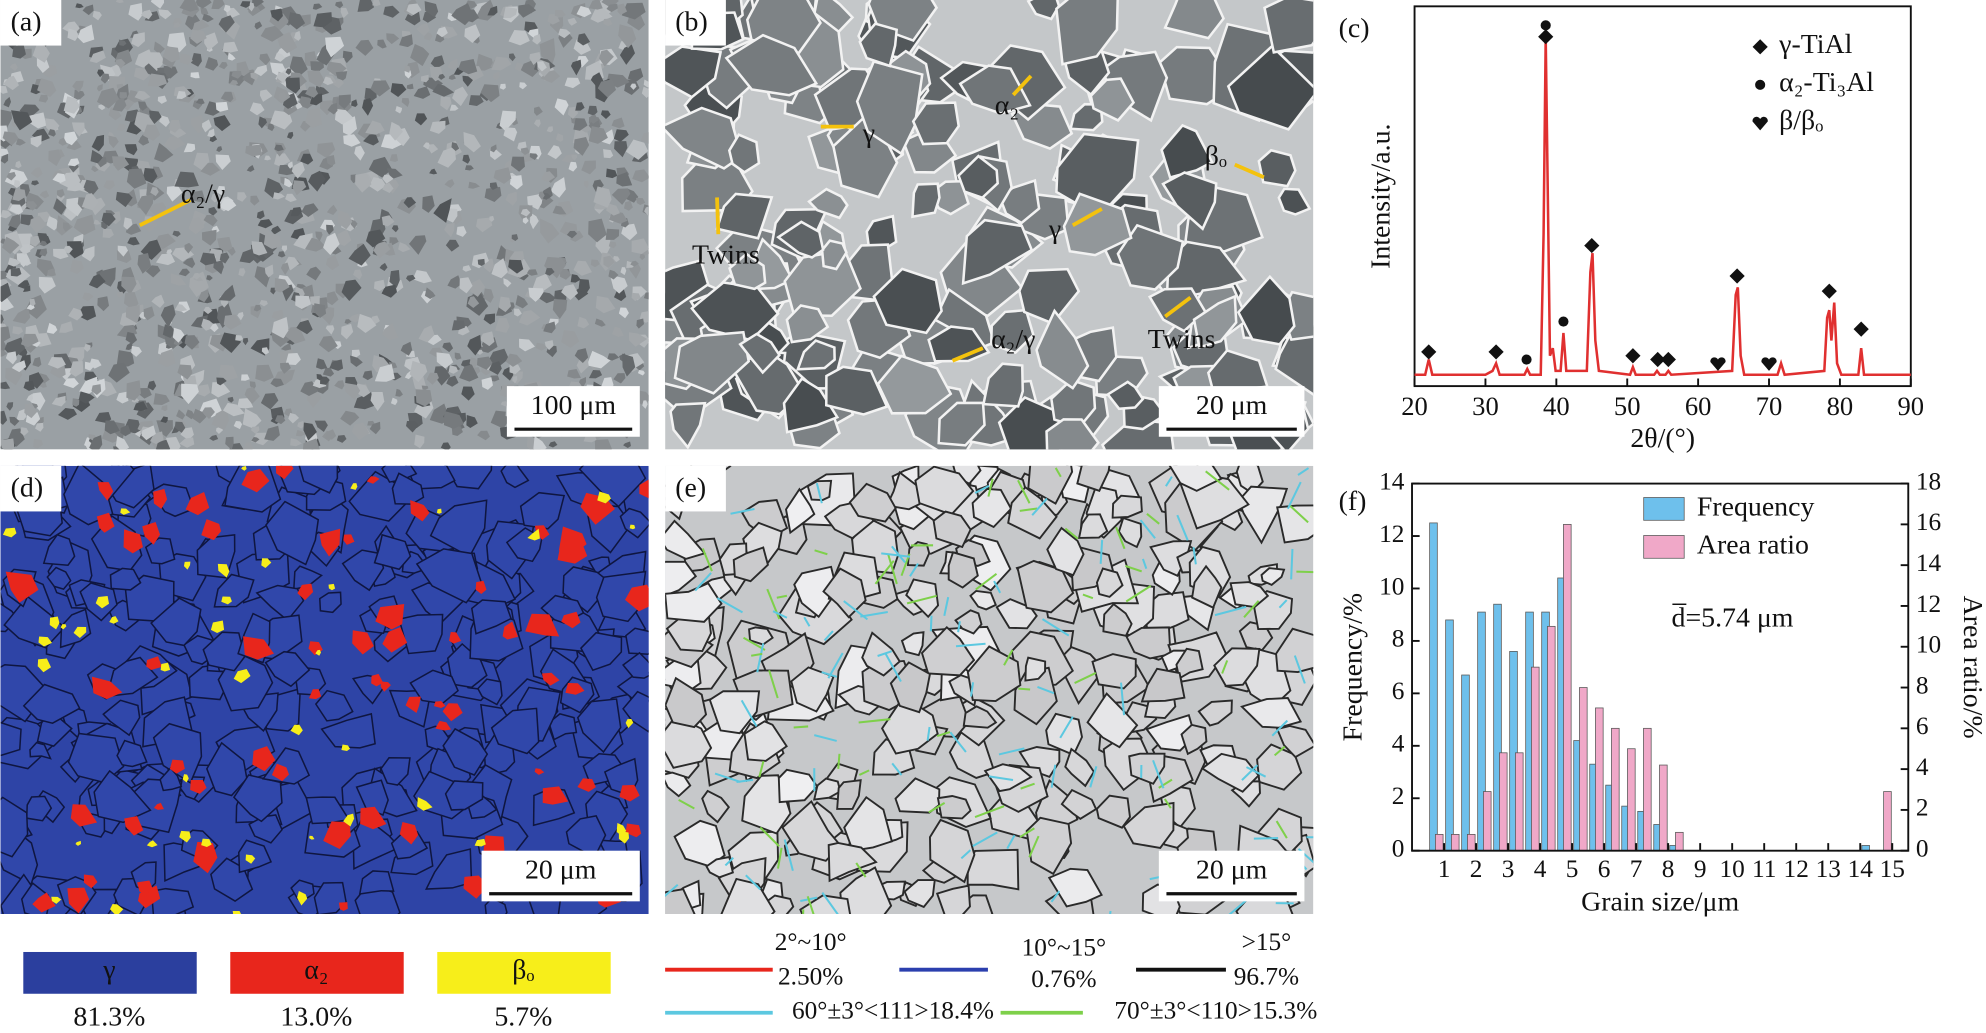 Image resolution: width=1986 pixels, height=1033 pixels. What do you see at coordinates (1826, 82) in the screenshot?
I see `legend-label: α₂-Ti₃Al` at bounding box center [1826, 82].